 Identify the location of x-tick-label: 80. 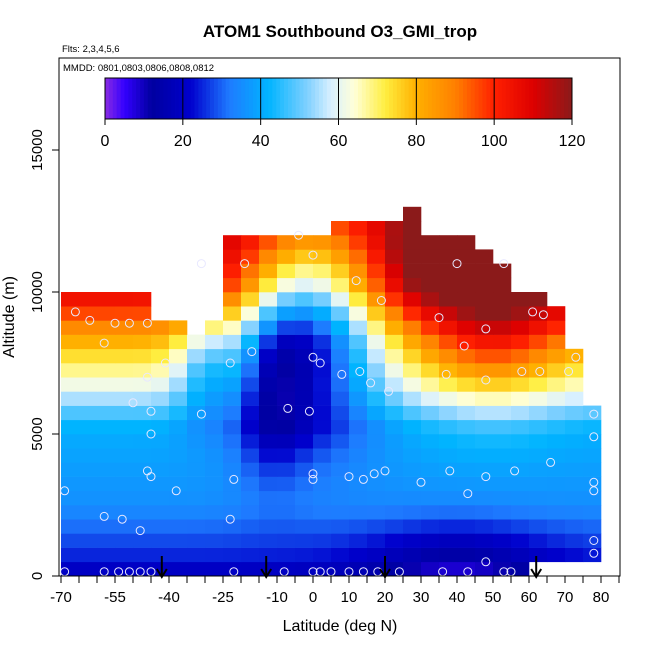
(601, 597).